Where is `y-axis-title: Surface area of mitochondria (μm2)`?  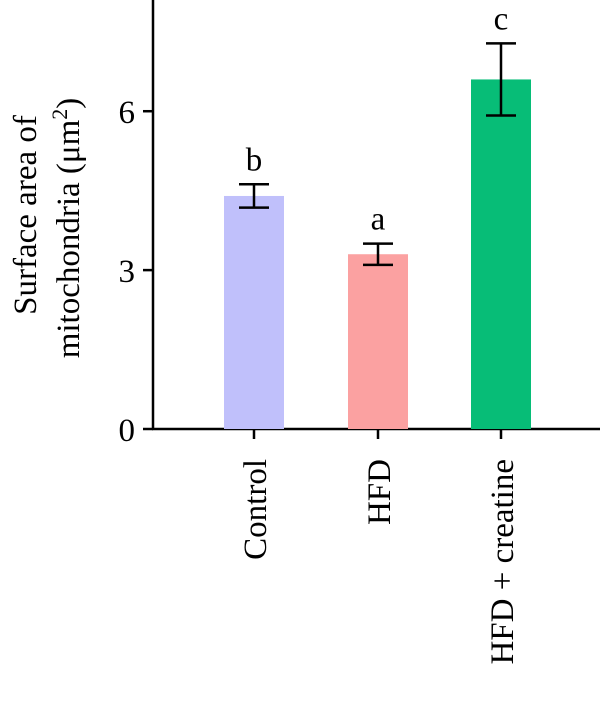
y-axis-title: Surface area of mitochondria (μm2) is located at coordinates (47, 228).